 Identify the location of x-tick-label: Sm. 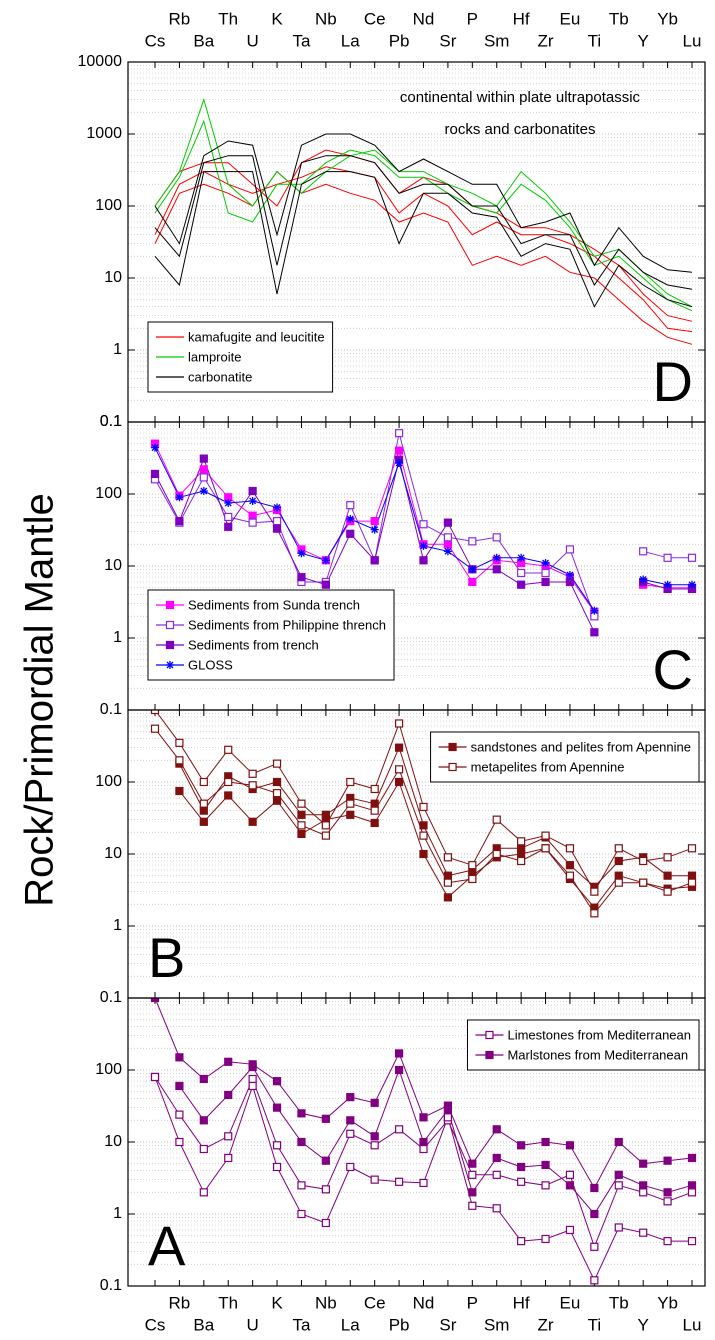
(497, 40).